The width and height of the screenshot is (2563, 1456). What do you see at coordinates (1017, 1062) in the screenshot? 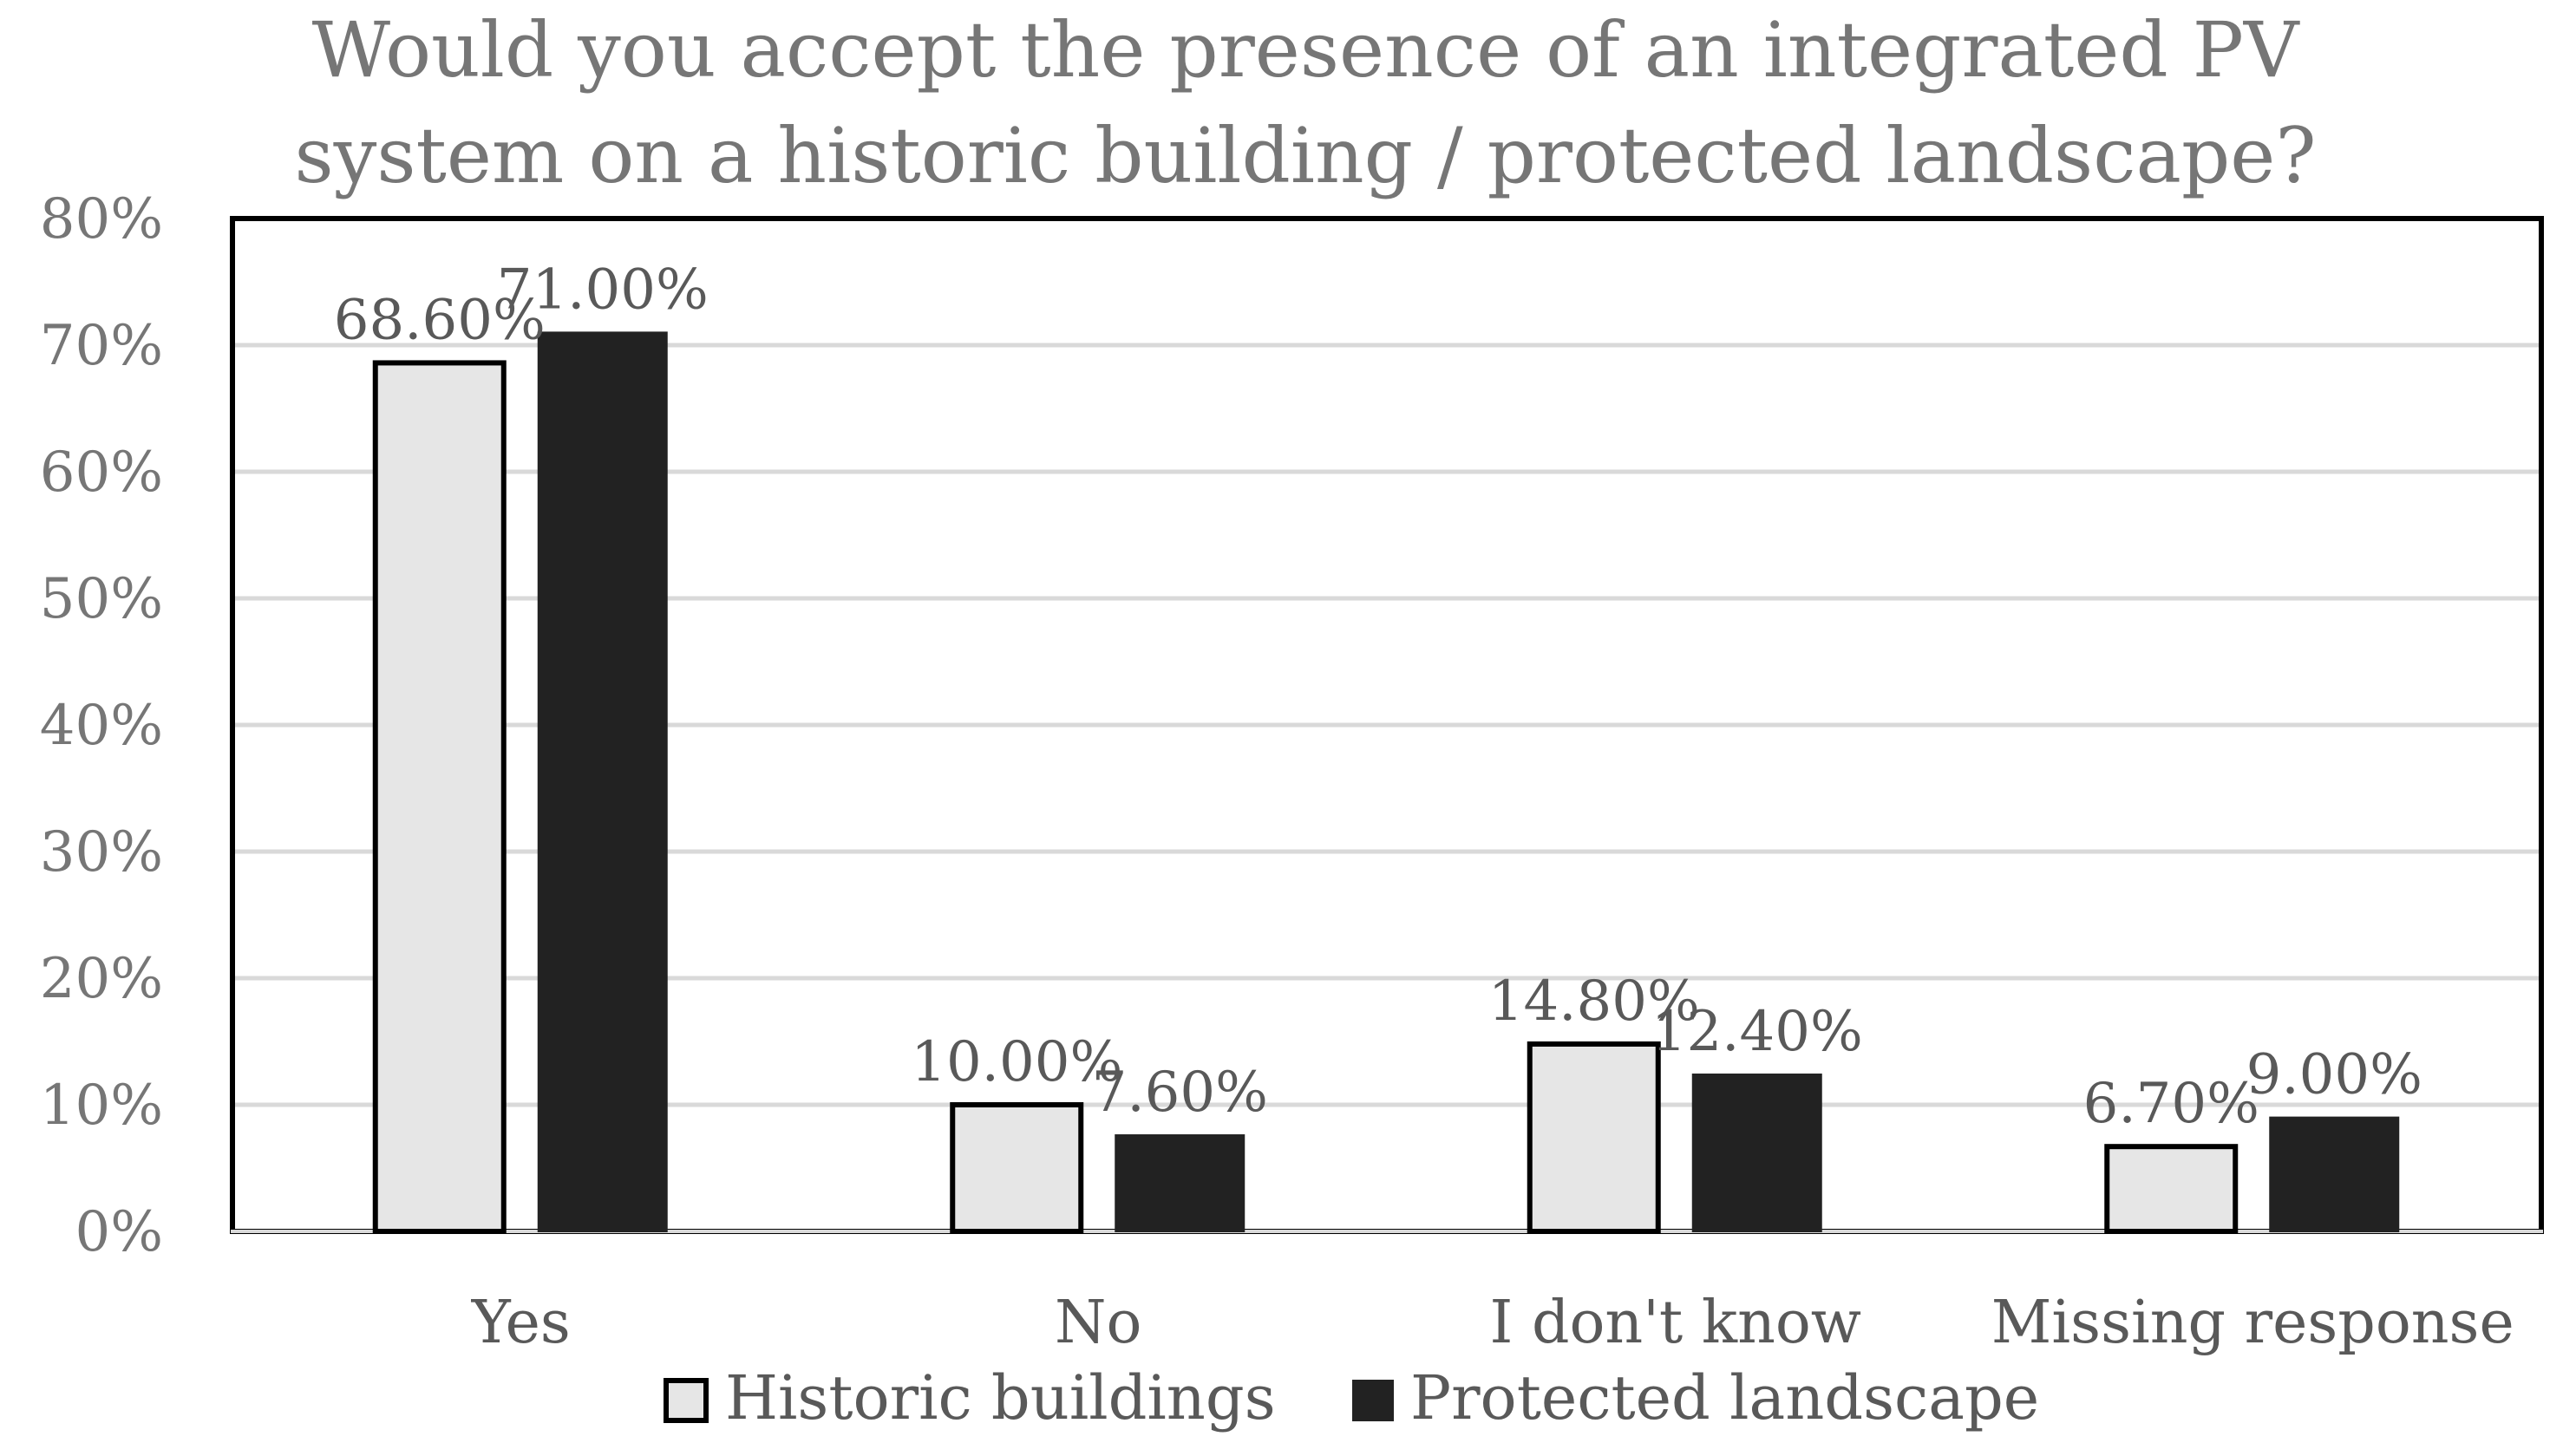
I see `data-label: 10.00%` at bounding box center [1017, 1062].